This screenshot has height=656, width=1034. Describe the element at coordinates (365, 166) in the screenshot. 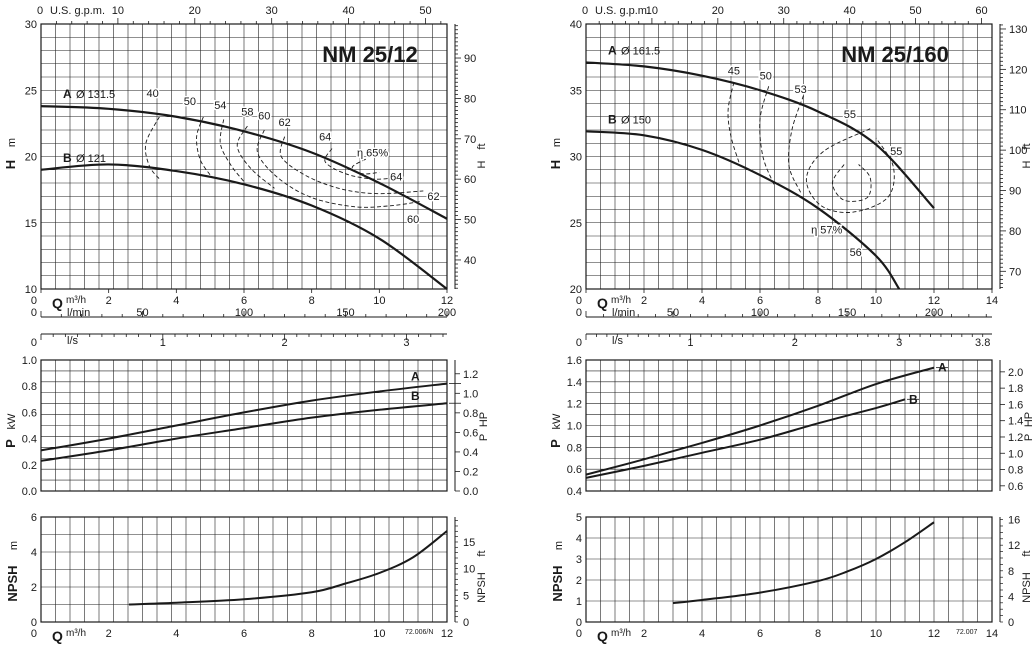

I see `nm2512-efficiency-contour-65%` at that location.